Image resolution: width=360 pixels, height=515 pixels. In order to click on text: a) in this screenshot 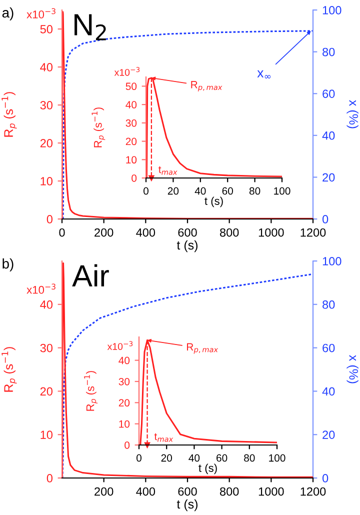, I will do `click(8, 13)`.